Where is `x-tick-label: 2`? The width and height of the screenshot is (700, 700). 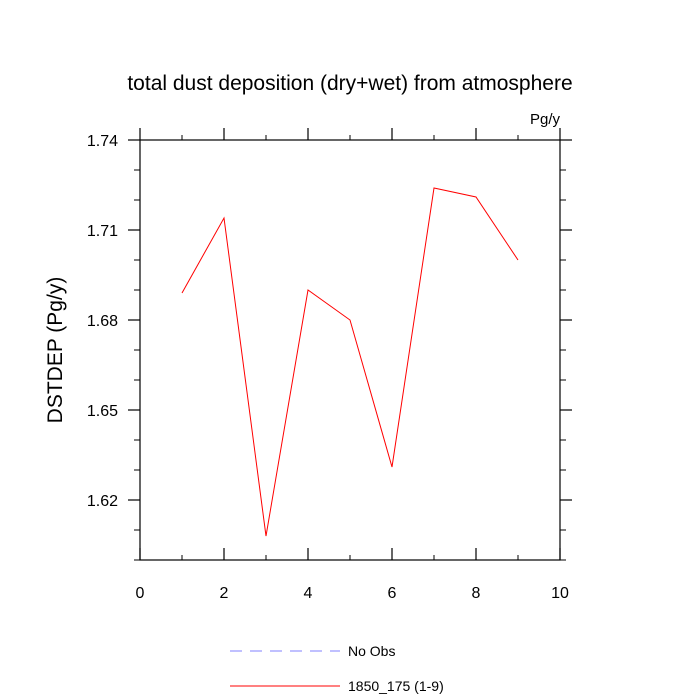
x-tick-label: 2 is located at coordinates (224, 593).